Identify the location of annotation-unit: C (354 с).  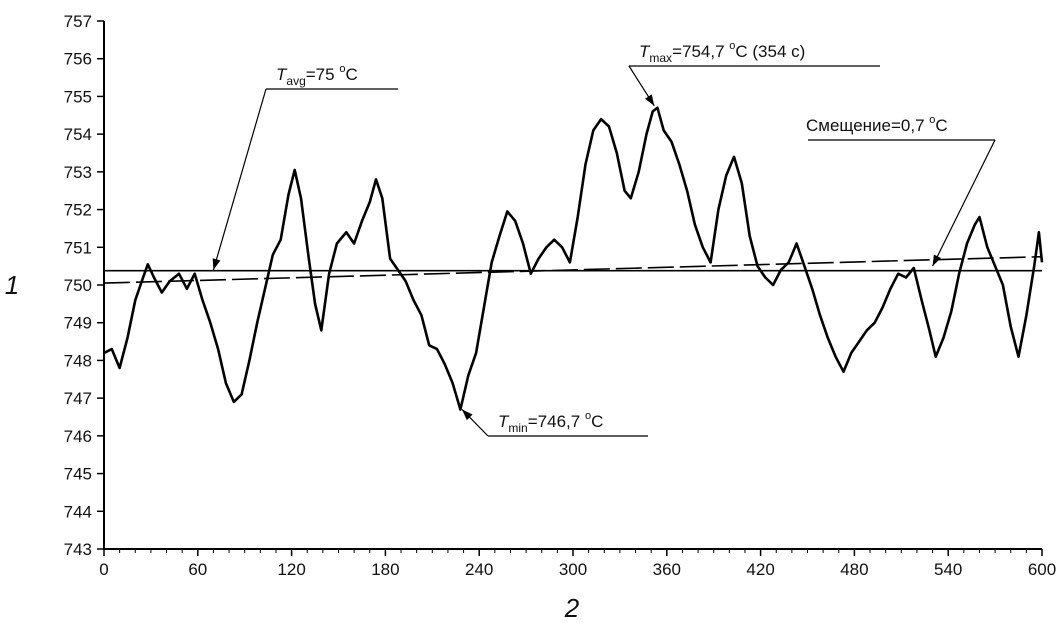
(770, 51).